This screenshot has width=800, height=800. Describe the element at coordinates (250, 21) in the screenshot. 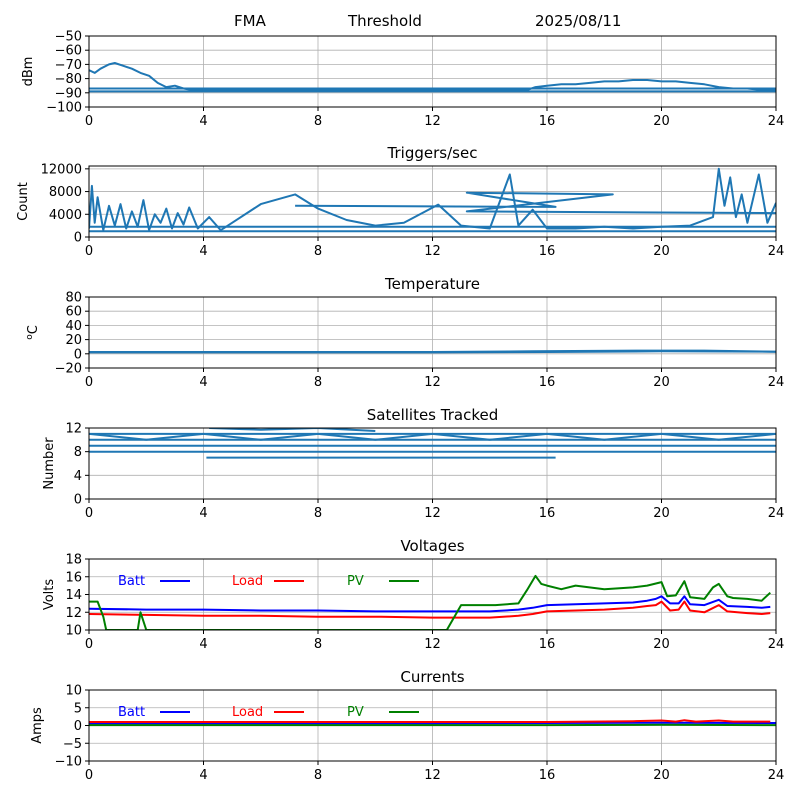

I see `header-station: FMA` at that location.